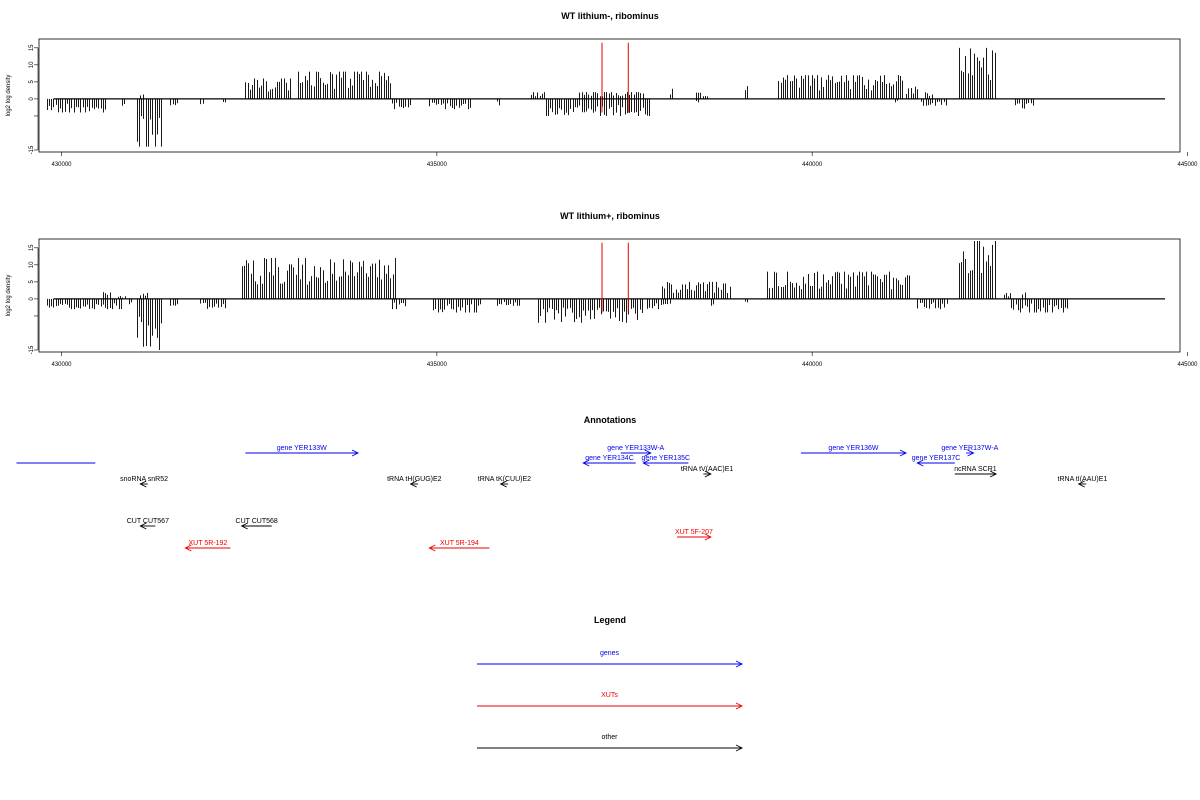 This screenshot has height=800, width=1200. I want to click on annotation-feature: snoRNA snR52, so click(144, 482).